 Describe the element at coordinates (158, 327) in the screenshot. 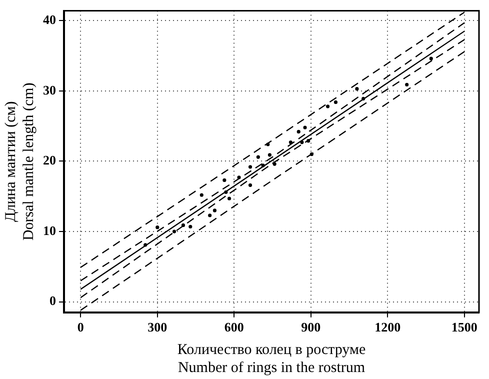

I see `x-tick-label: 300` at that location.